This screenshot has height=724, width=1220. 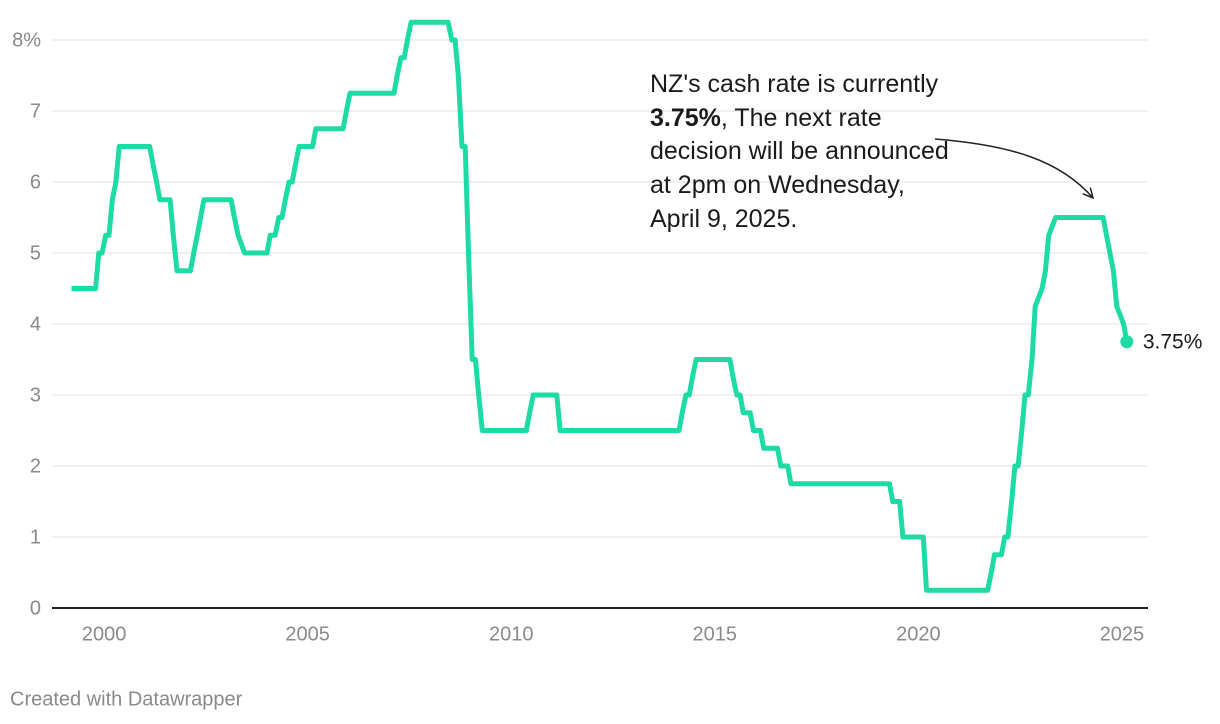 I want to click on y-tick-label: 2, so click(x=35, y=466).